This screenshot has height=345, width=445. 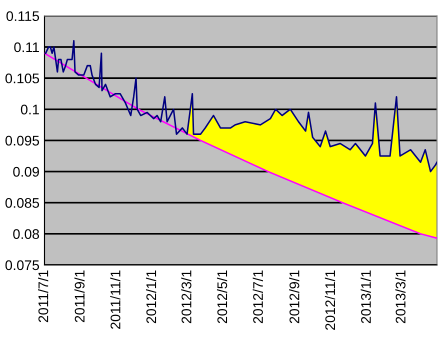 I want to click on y-tick-label: 0.075, so click(x=22, y=265).